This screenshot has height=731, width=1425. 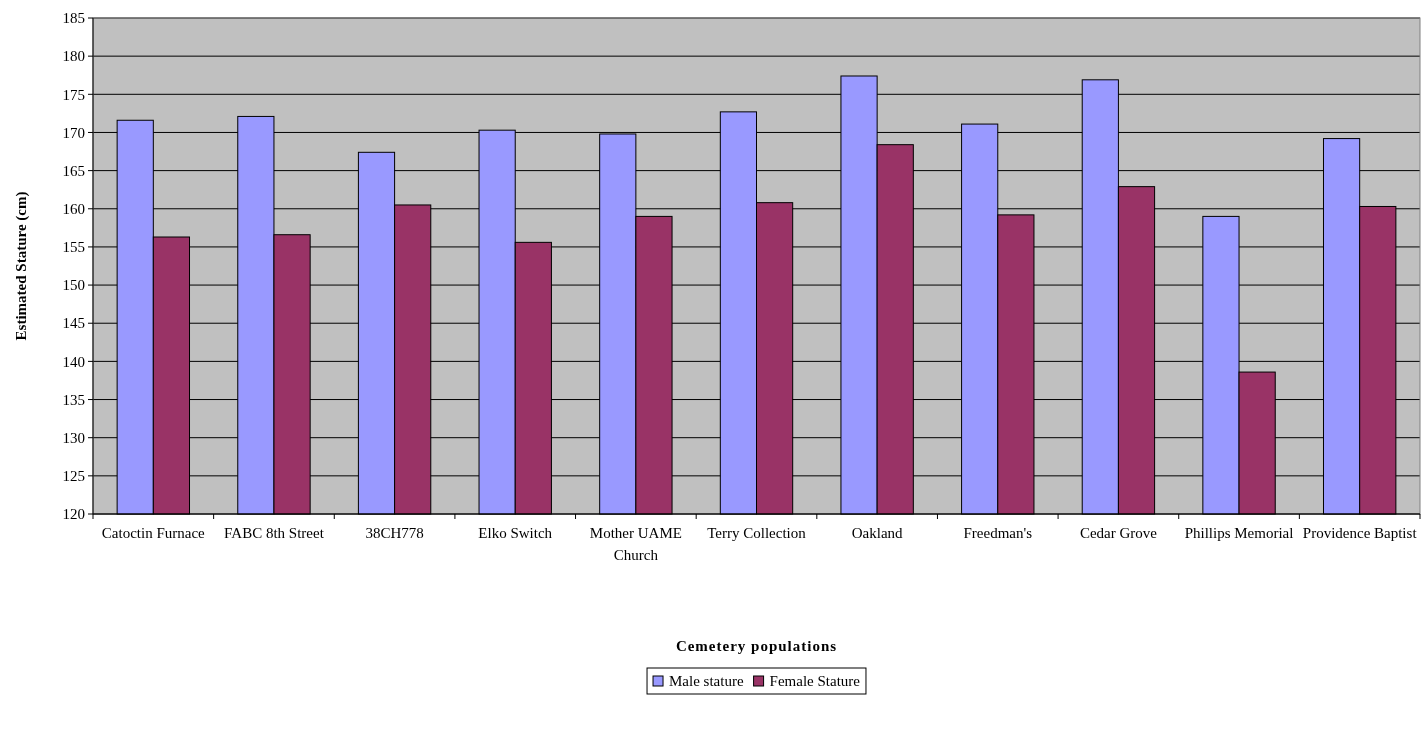 I want to click on x-tick-label: Catoctin Furnace, so click(x=153, y=533).